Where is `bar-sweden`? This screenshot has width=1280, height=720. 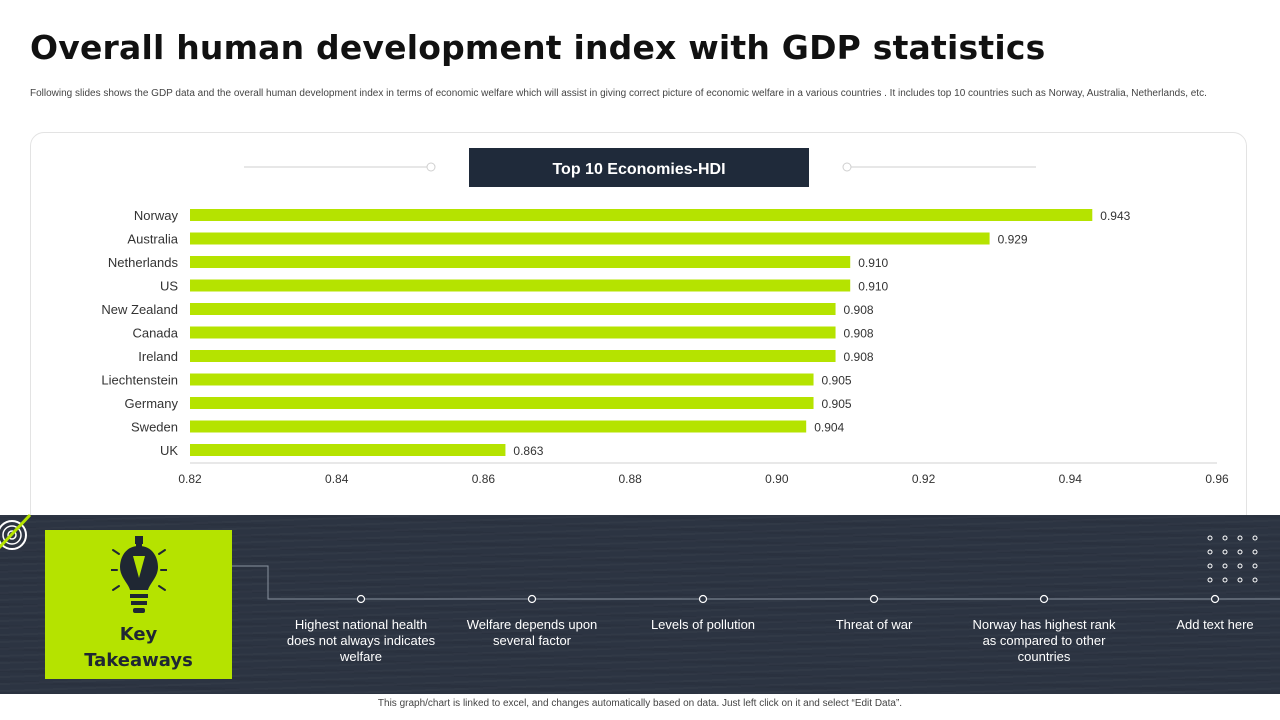
bar-sweden is located at coordinates (498, 426).